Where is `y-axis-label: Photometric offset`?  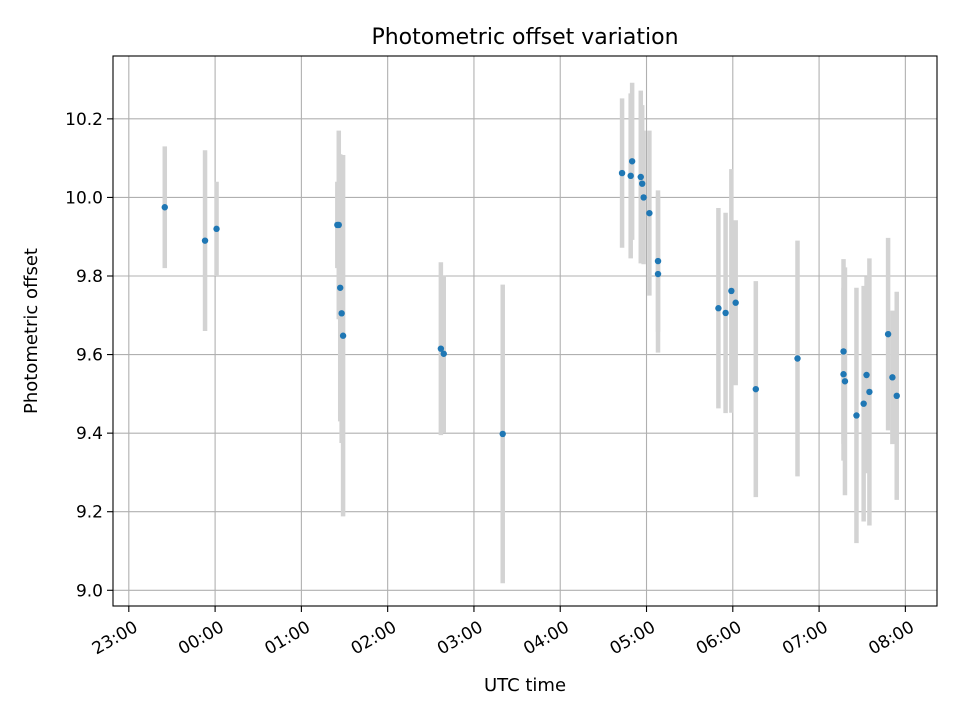 y-axis-label: Photometric offset is located at coordinates (31, 331).